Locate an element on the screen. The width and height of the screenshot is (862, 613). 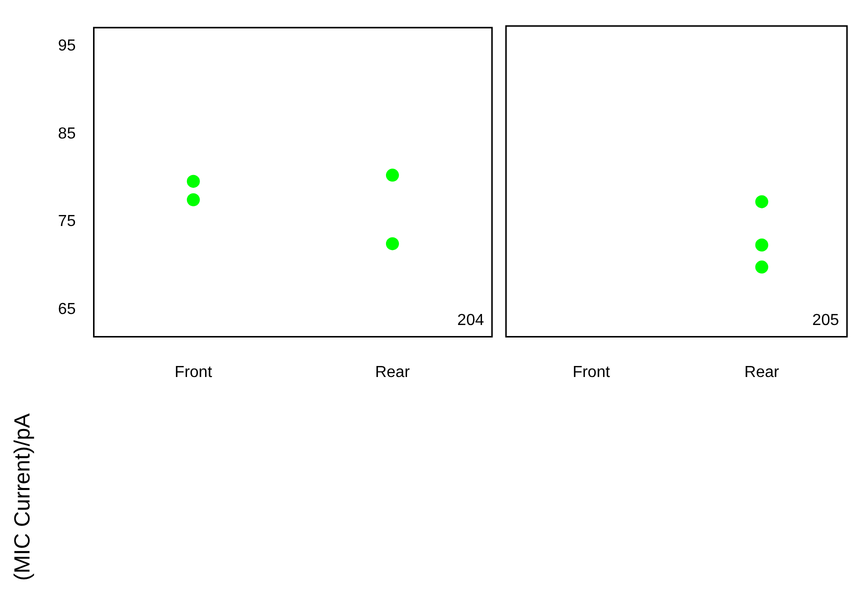
y-tick-label: 75 is located at coordinates (67, 221).